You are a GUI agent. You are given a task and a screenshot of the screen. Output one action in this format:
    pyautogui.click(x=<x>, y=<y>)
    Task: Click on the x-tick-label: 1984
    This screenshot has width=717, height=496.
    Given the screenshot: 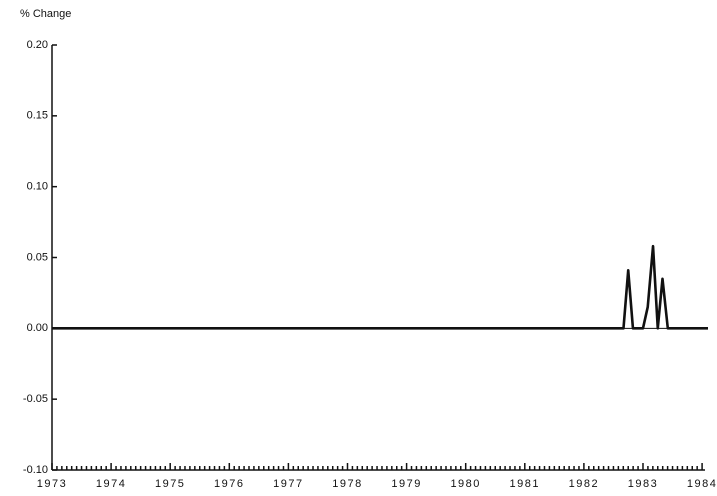 What is the action you would take?
    pyautogui.click(x=702, y=484)
    